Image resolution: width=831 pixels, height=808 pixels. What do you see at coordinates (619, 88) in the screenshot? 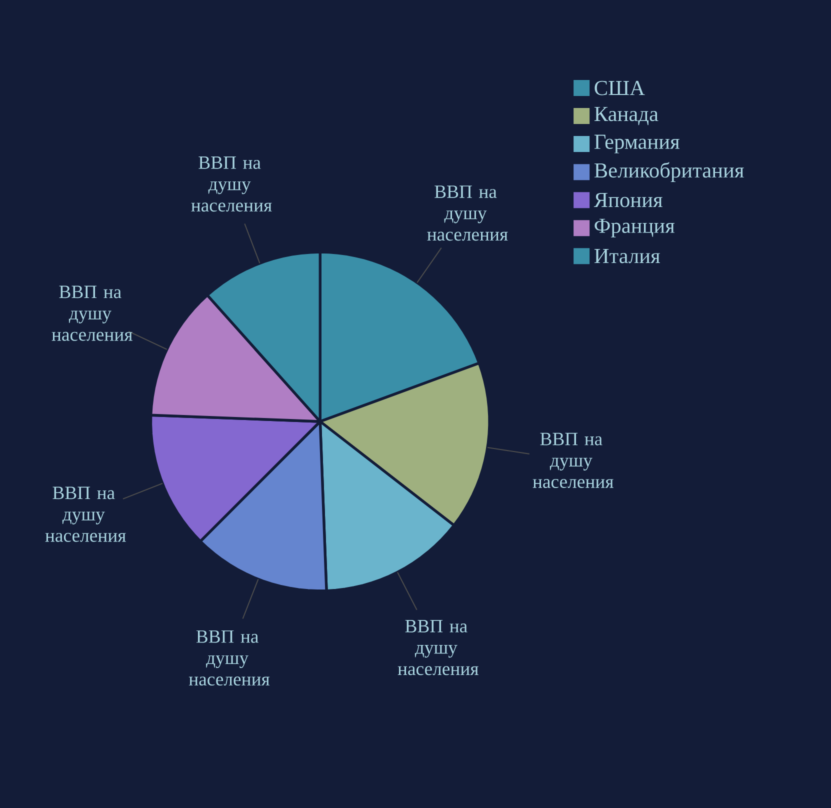
I see `legend-label: США` at bounding box center [619, 88].